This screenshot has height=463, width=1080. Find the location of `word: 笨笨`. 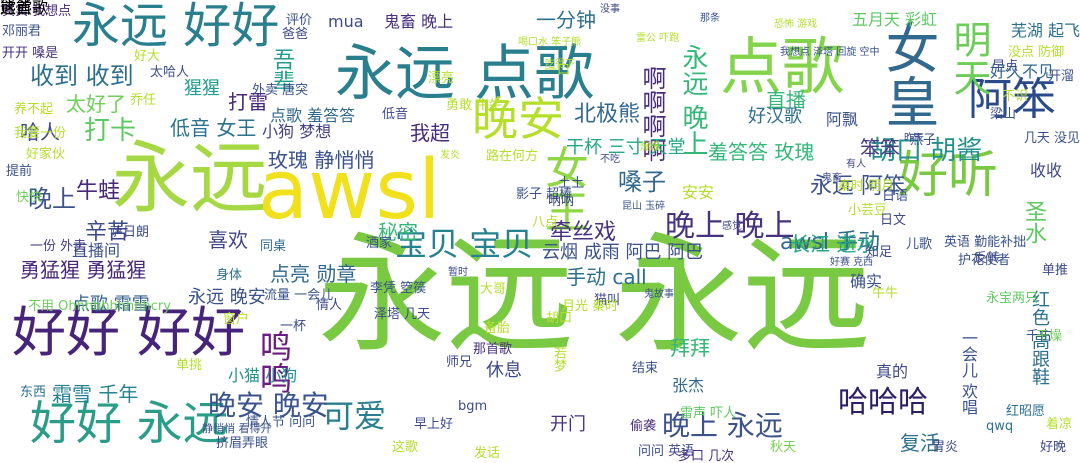

word: 笨笨 is located at coordinates (880, 148).